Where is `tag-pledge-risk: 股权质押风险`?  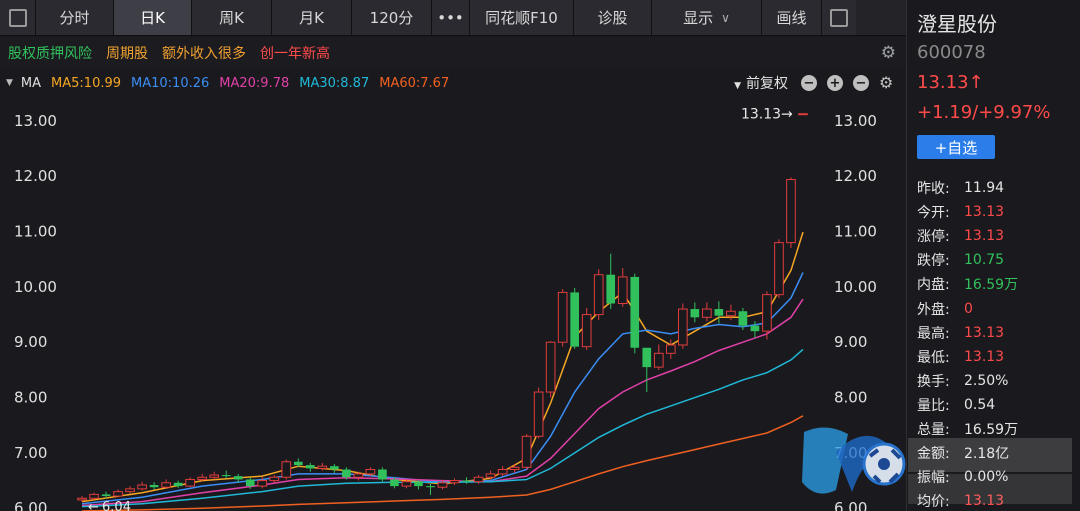
tag-pledge-risk: 股权质押风险 is located at coordinates (50, 54).